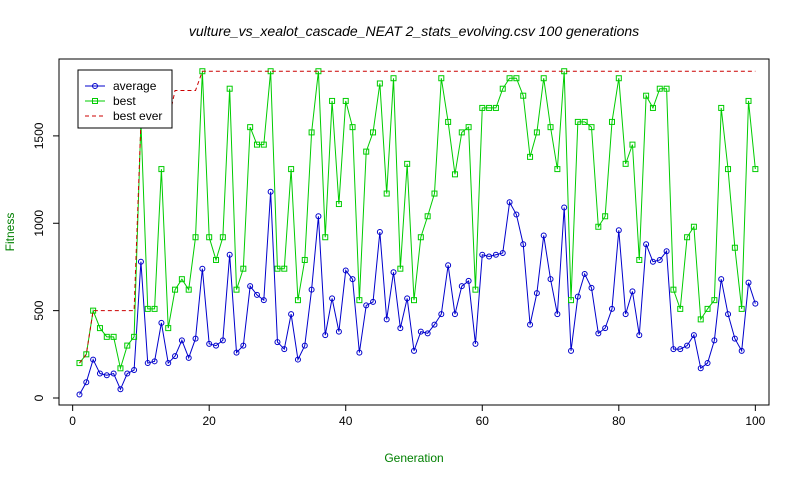 The height and width of the screenshot is (480, 800). What do you see at coordinates (755, 421) in the screenshot?
I see `x-tick-label: 100` at bounding box center [755, 421].